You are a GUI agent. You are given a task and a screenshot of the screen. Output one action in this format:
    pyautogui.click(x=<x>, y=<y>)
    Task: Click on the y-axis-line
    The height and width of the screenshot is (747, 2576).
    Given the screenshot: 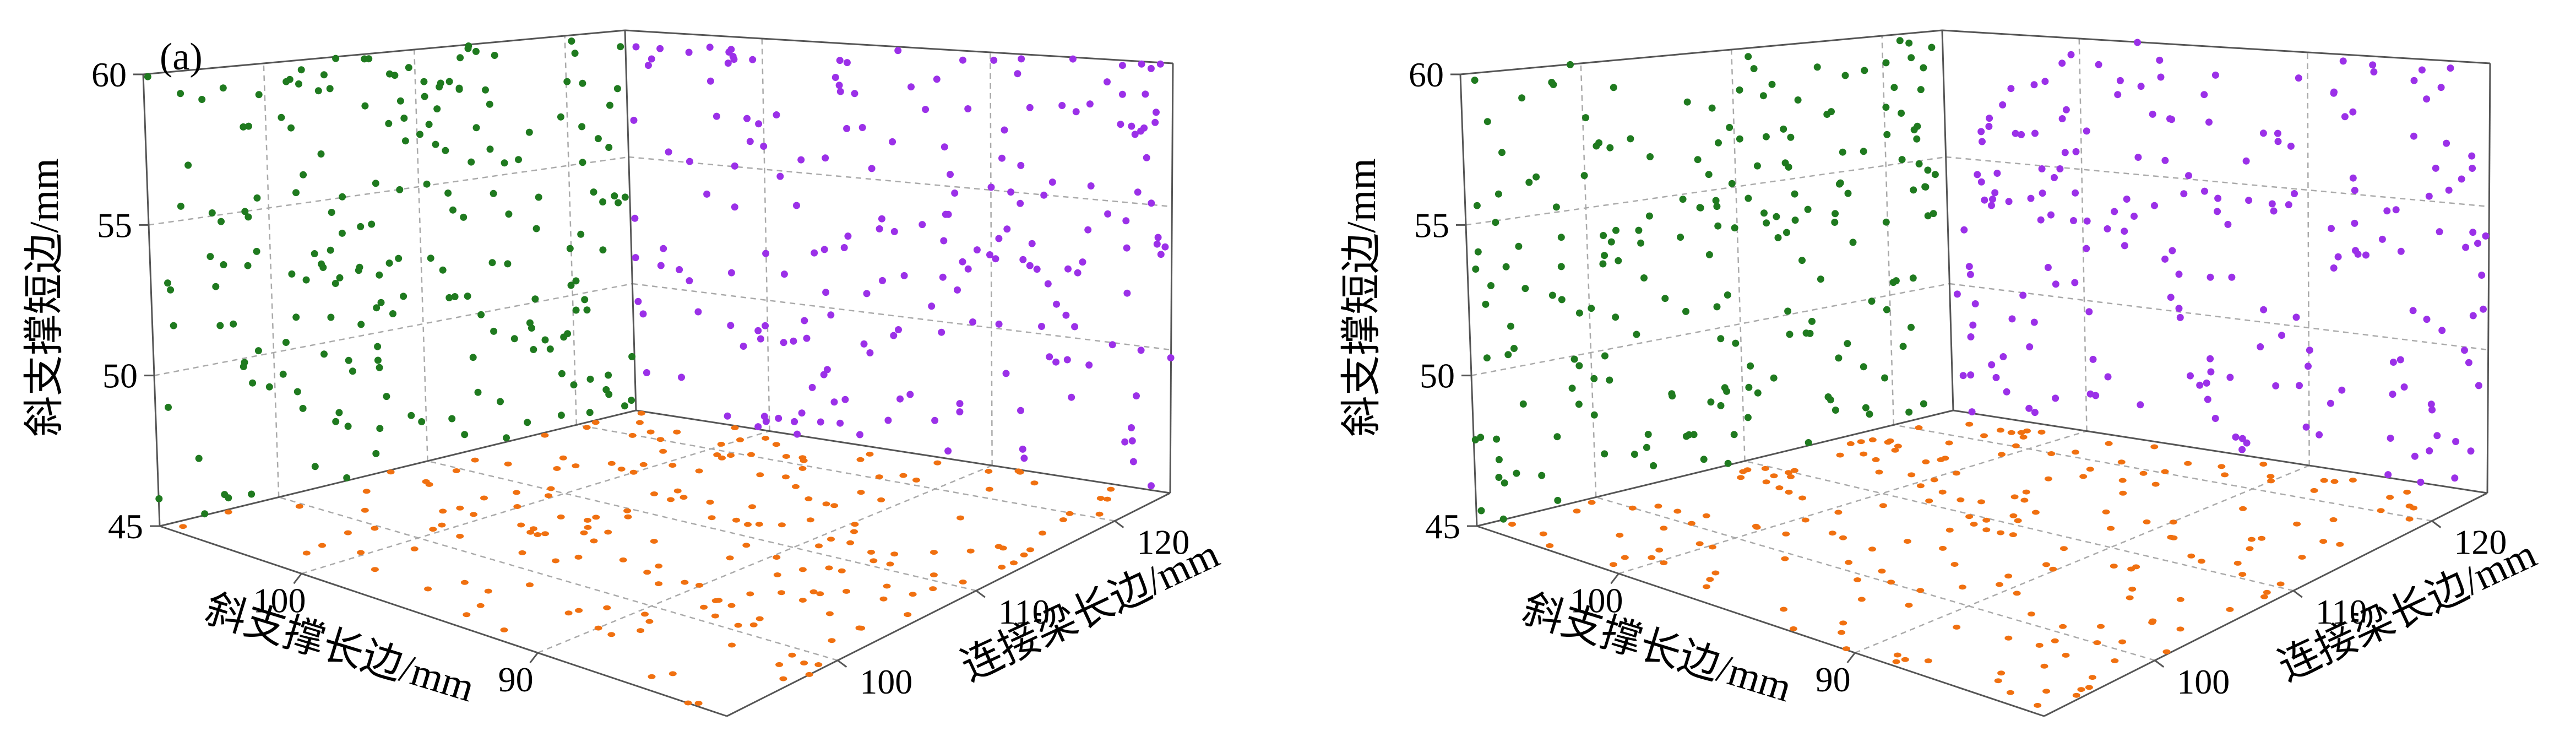 What is the action you would take?
    pyautogui.click(x=949, y=604)
    